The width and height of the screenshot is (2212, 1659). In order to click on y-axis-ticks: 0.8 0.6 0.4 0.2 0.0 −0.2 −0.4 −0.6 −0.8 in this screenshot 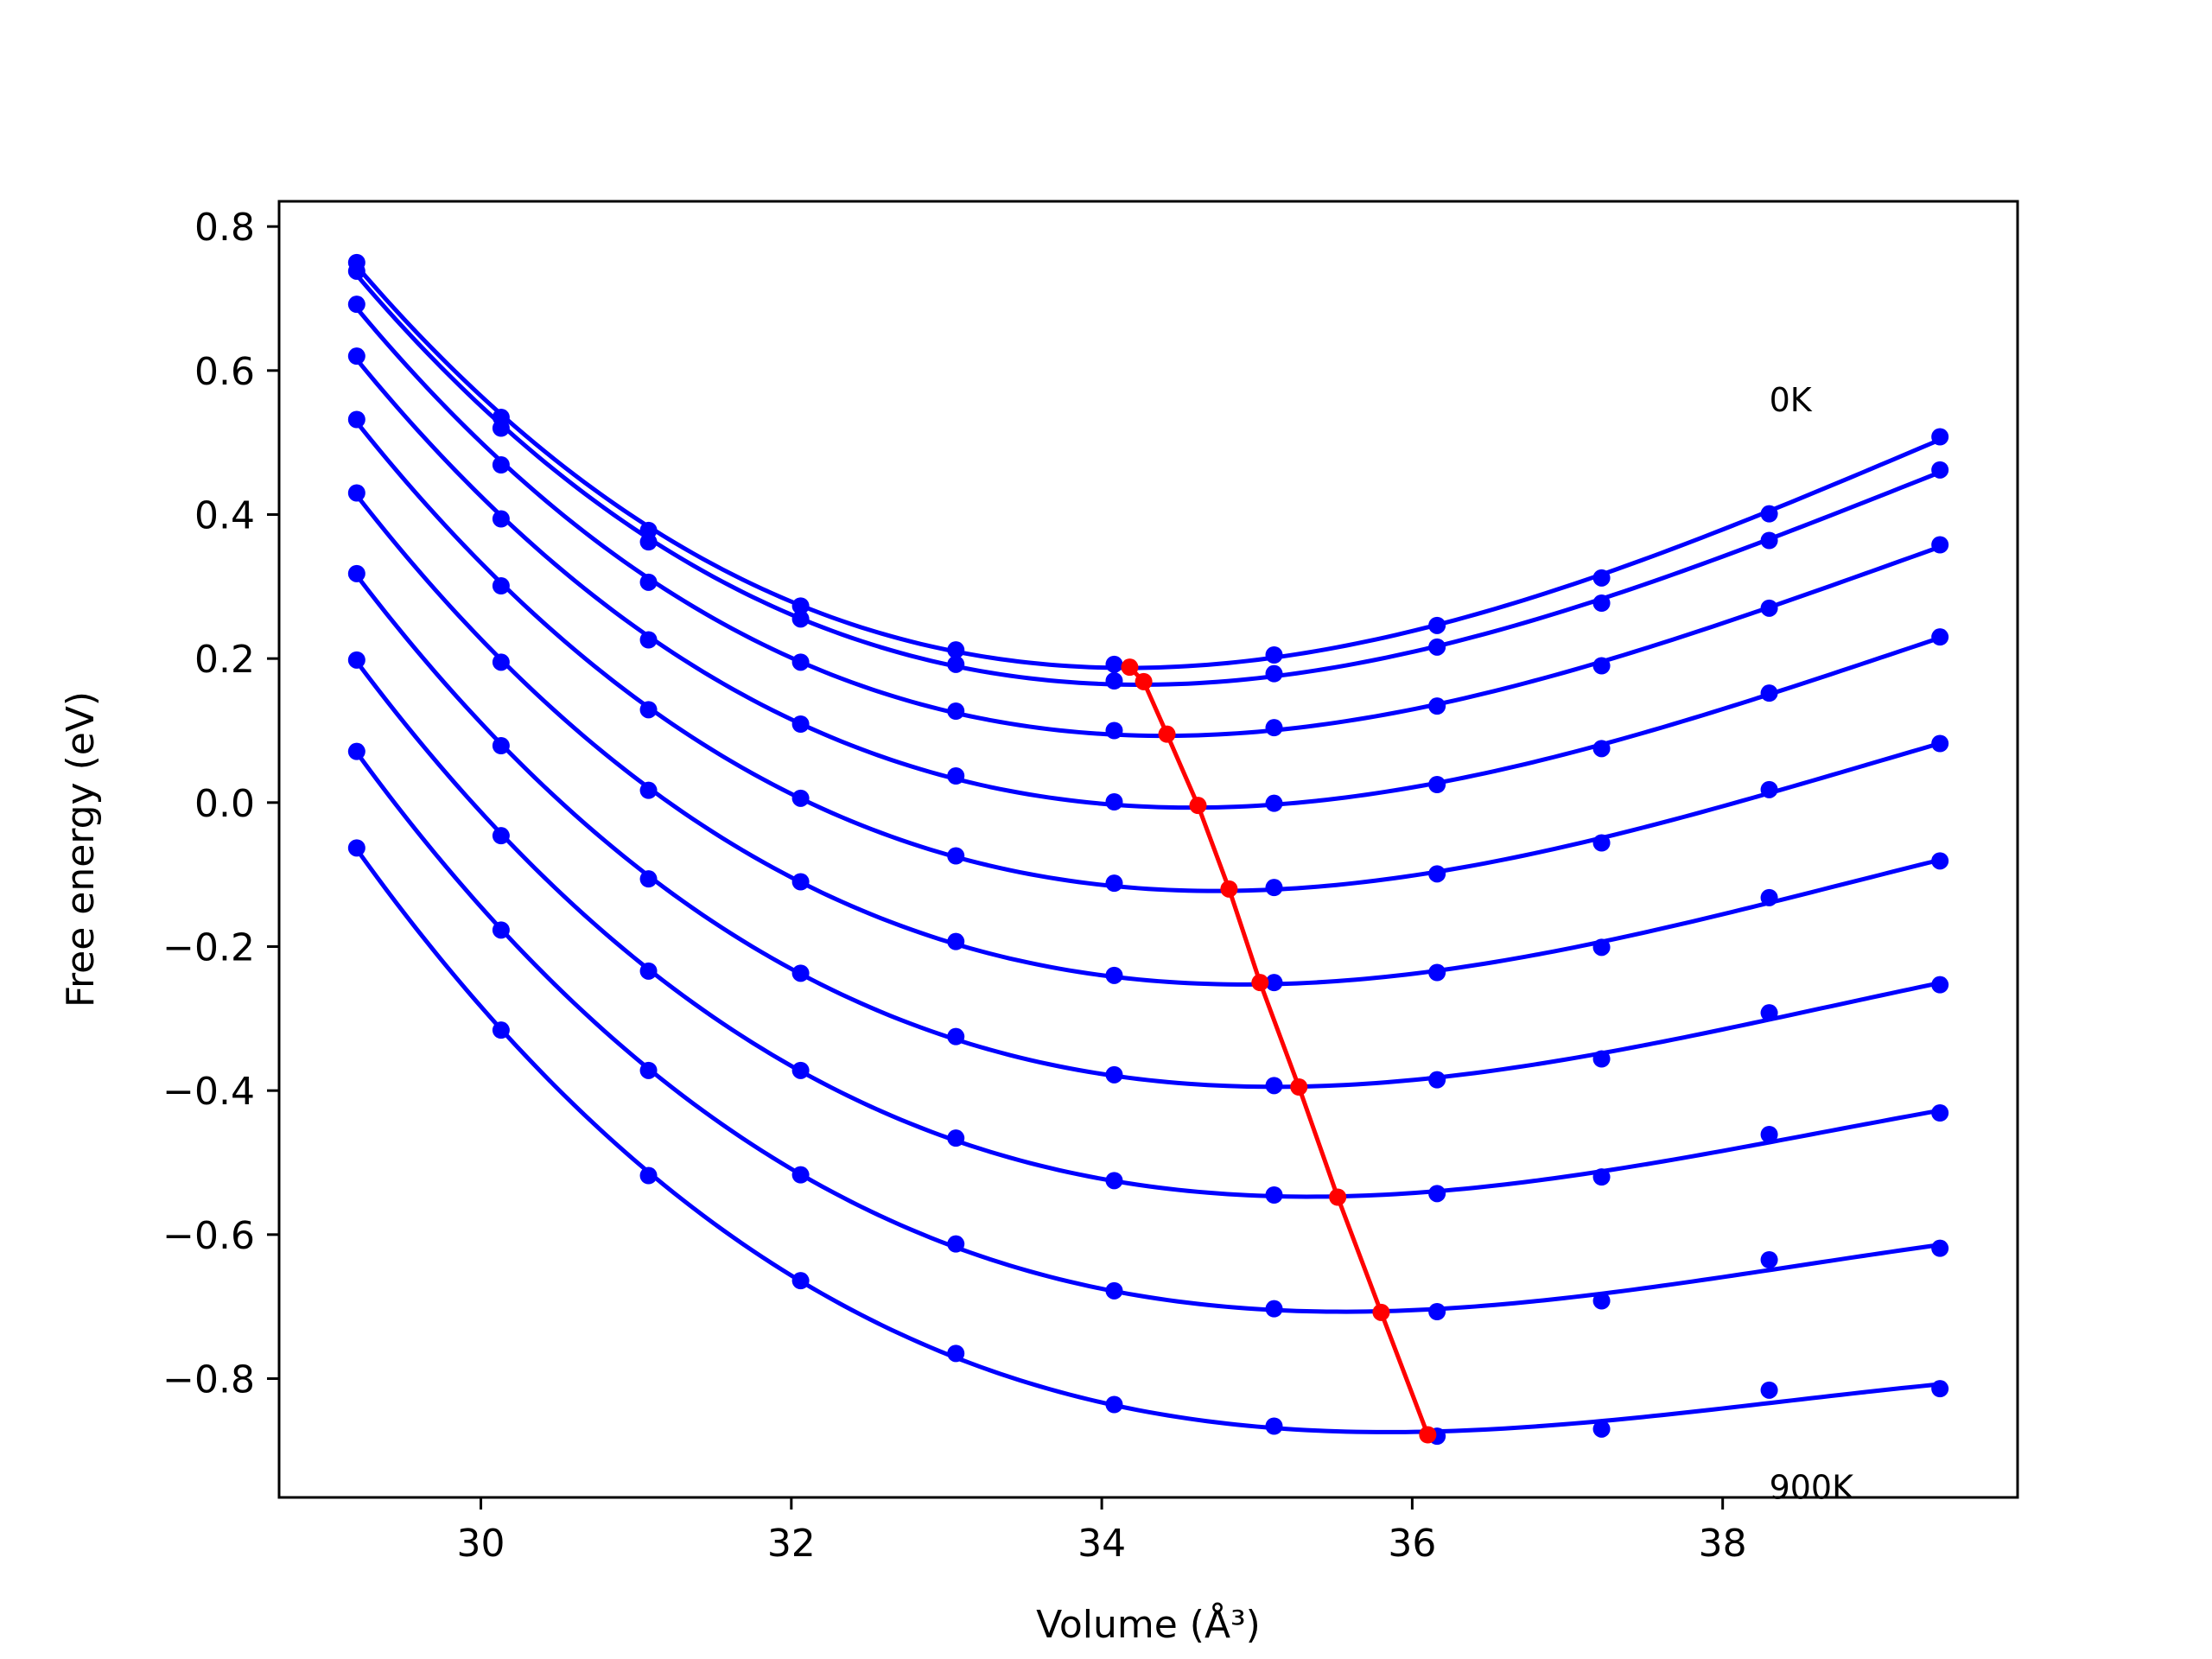, I will do `click(220, 804)`.